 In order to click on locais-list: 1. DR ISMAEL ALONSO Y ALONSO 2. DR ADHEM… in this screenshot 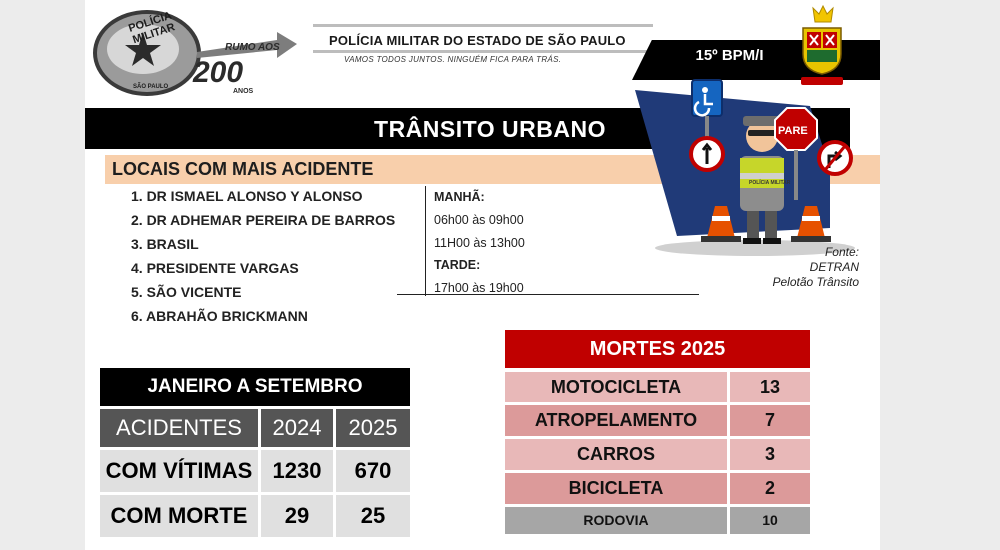, I will do `click(263, 258)`.